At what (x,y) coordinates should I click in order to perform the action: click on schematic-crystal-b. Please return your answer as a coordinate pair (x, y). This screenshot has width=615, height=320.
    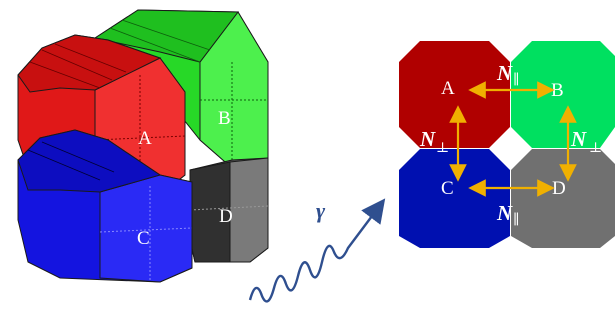
    Looking at the image, I should click on (563, 94).